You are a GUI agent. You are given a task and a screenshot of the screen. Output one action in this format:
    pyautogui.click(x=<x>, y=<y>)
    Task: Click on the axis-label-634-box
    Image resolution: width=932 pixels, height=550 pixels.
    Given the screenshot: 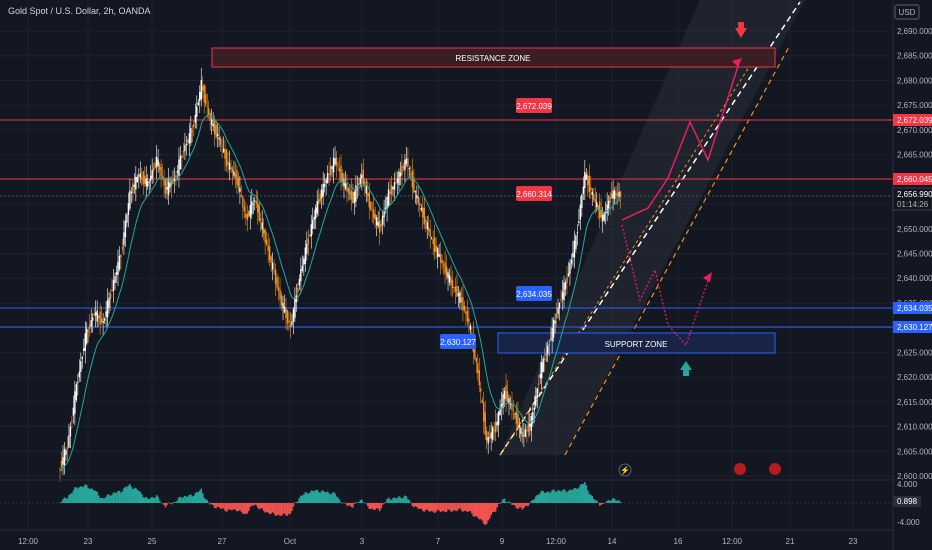 What is the action you would take?
    pyautogui.click(x=912, y=308)
    